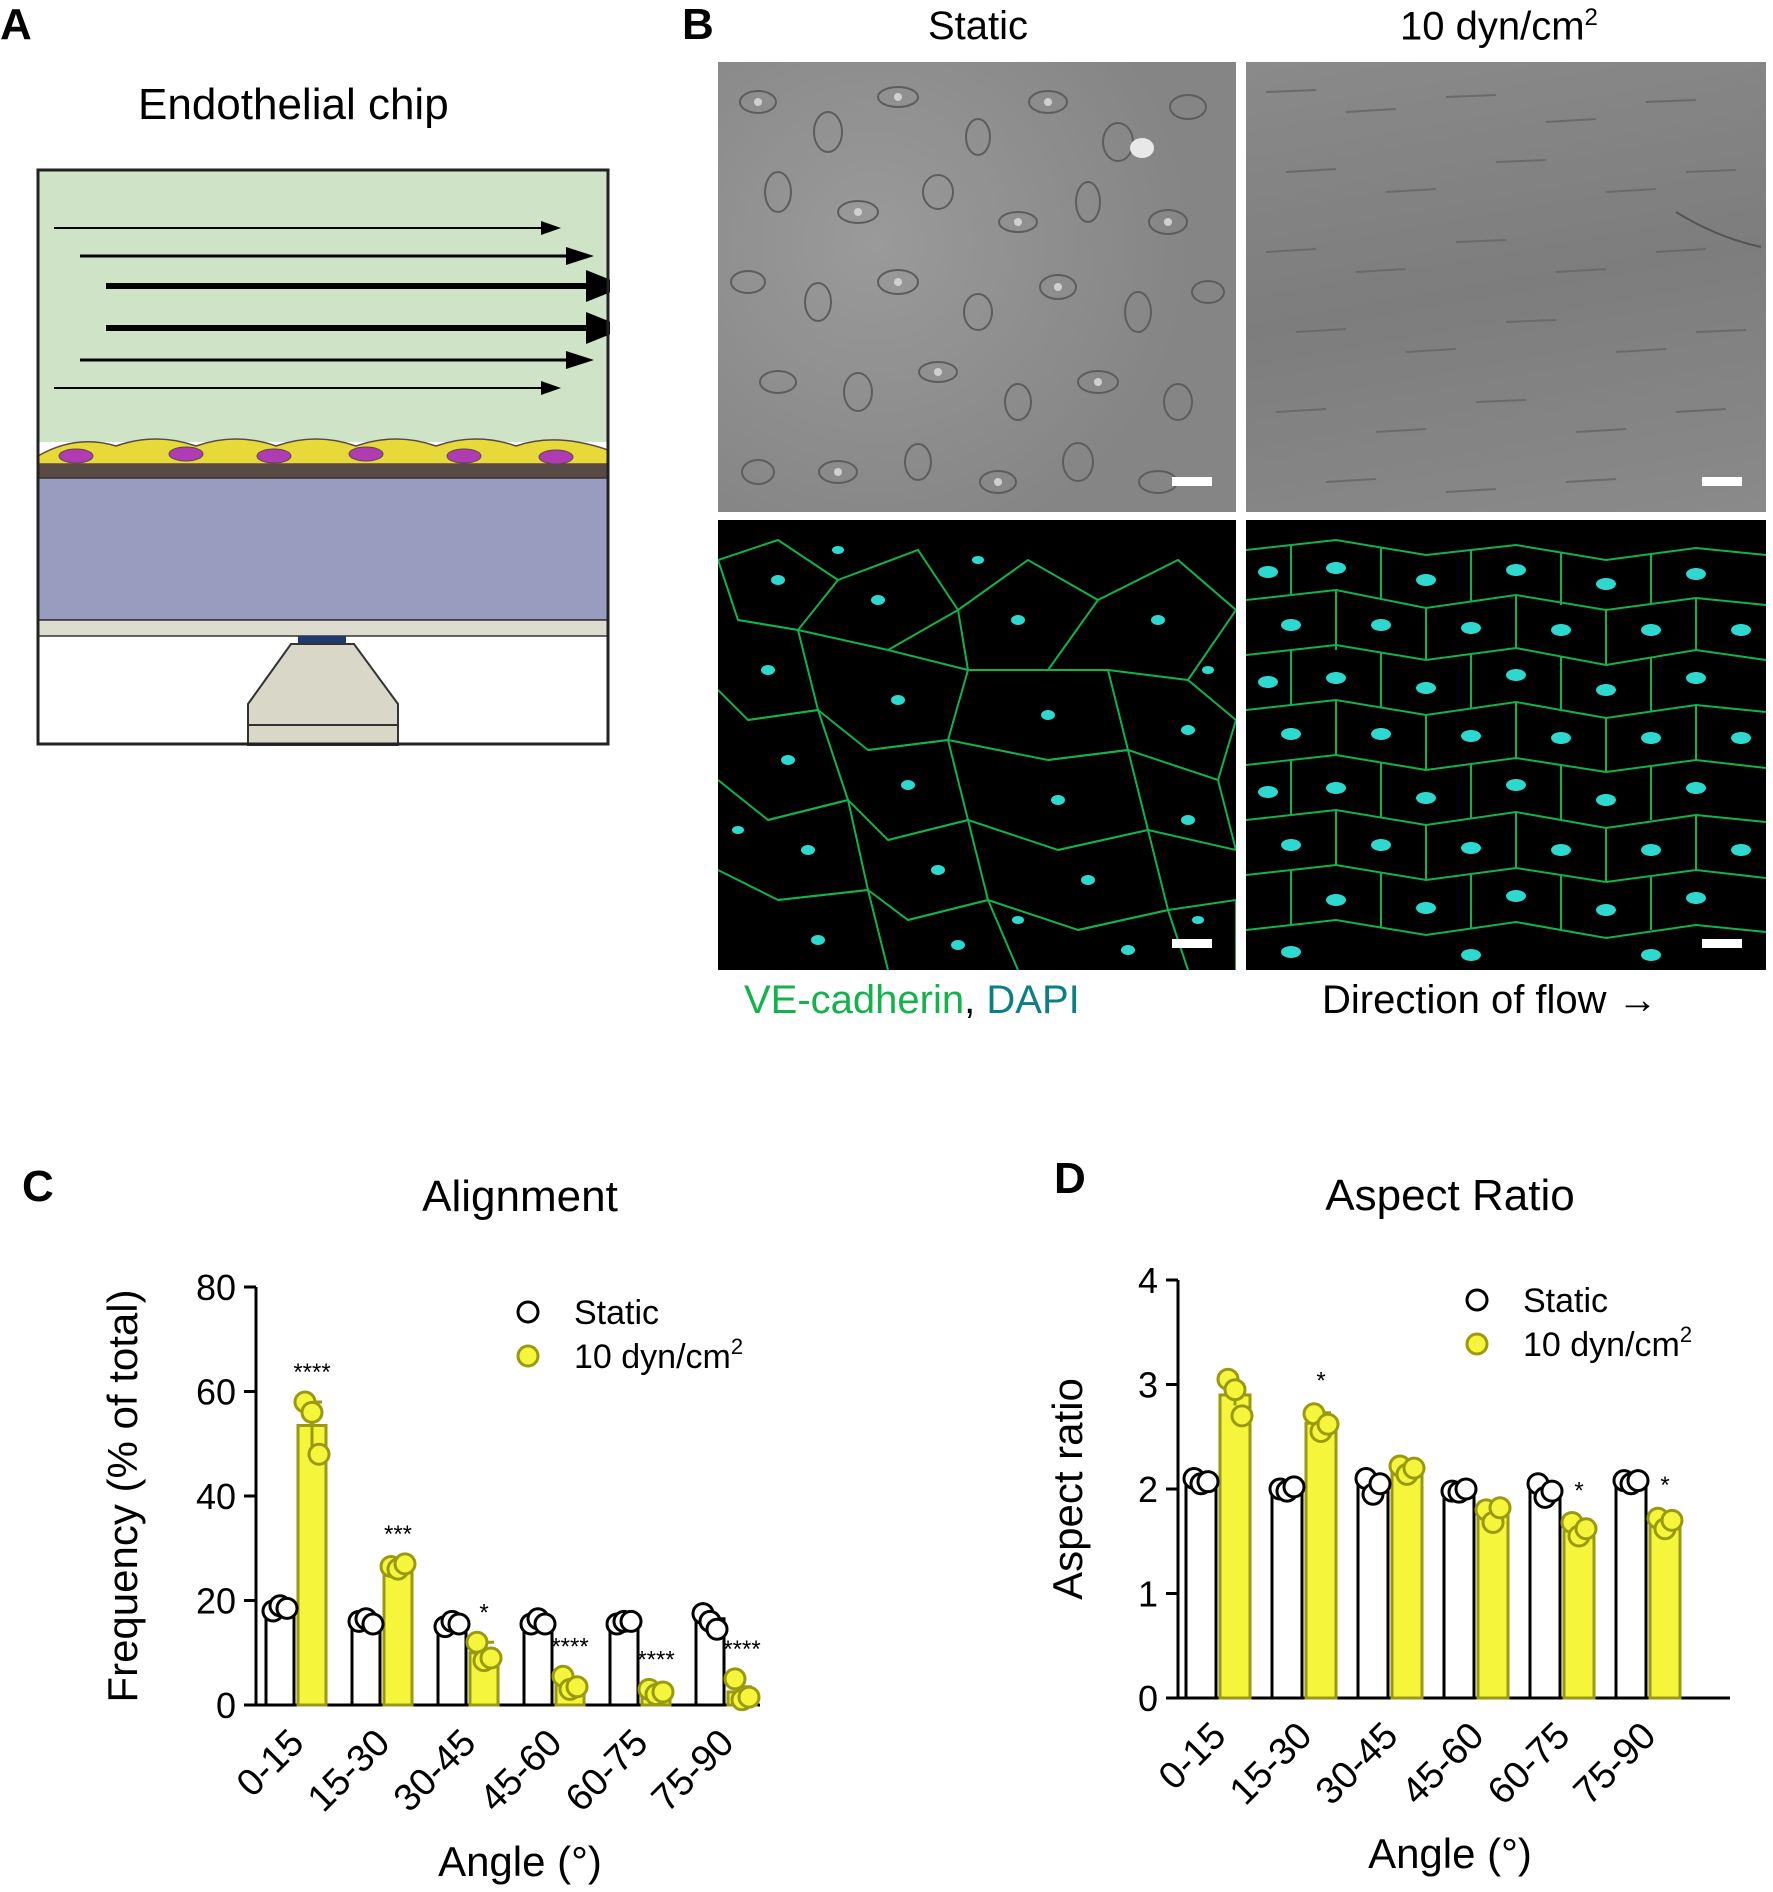  What do you see at coordinates (854, 1000) in the screenshot?
I see `stain-ve-cadherin: VE-cadherin` at bounding box center [854, 1000].